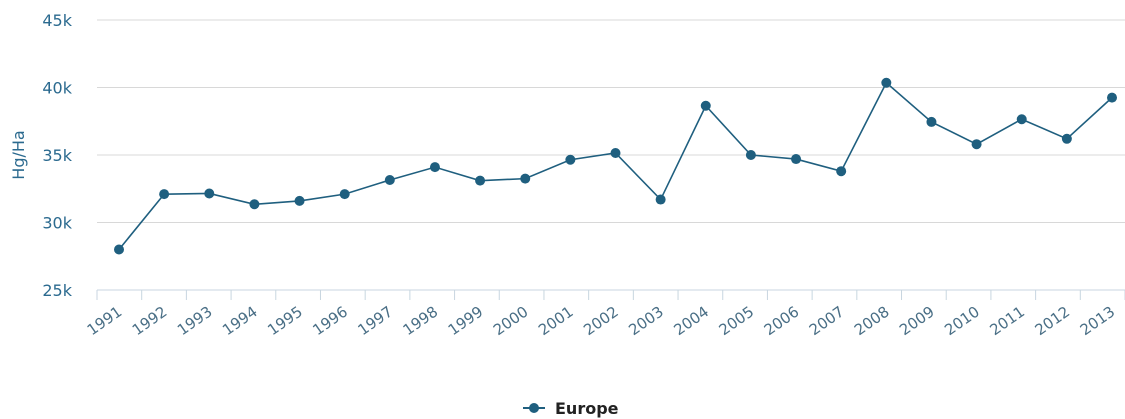 This screenshot has height=419, width=1125. I want to click on y-tick-label: 25k, so click(57, 290).